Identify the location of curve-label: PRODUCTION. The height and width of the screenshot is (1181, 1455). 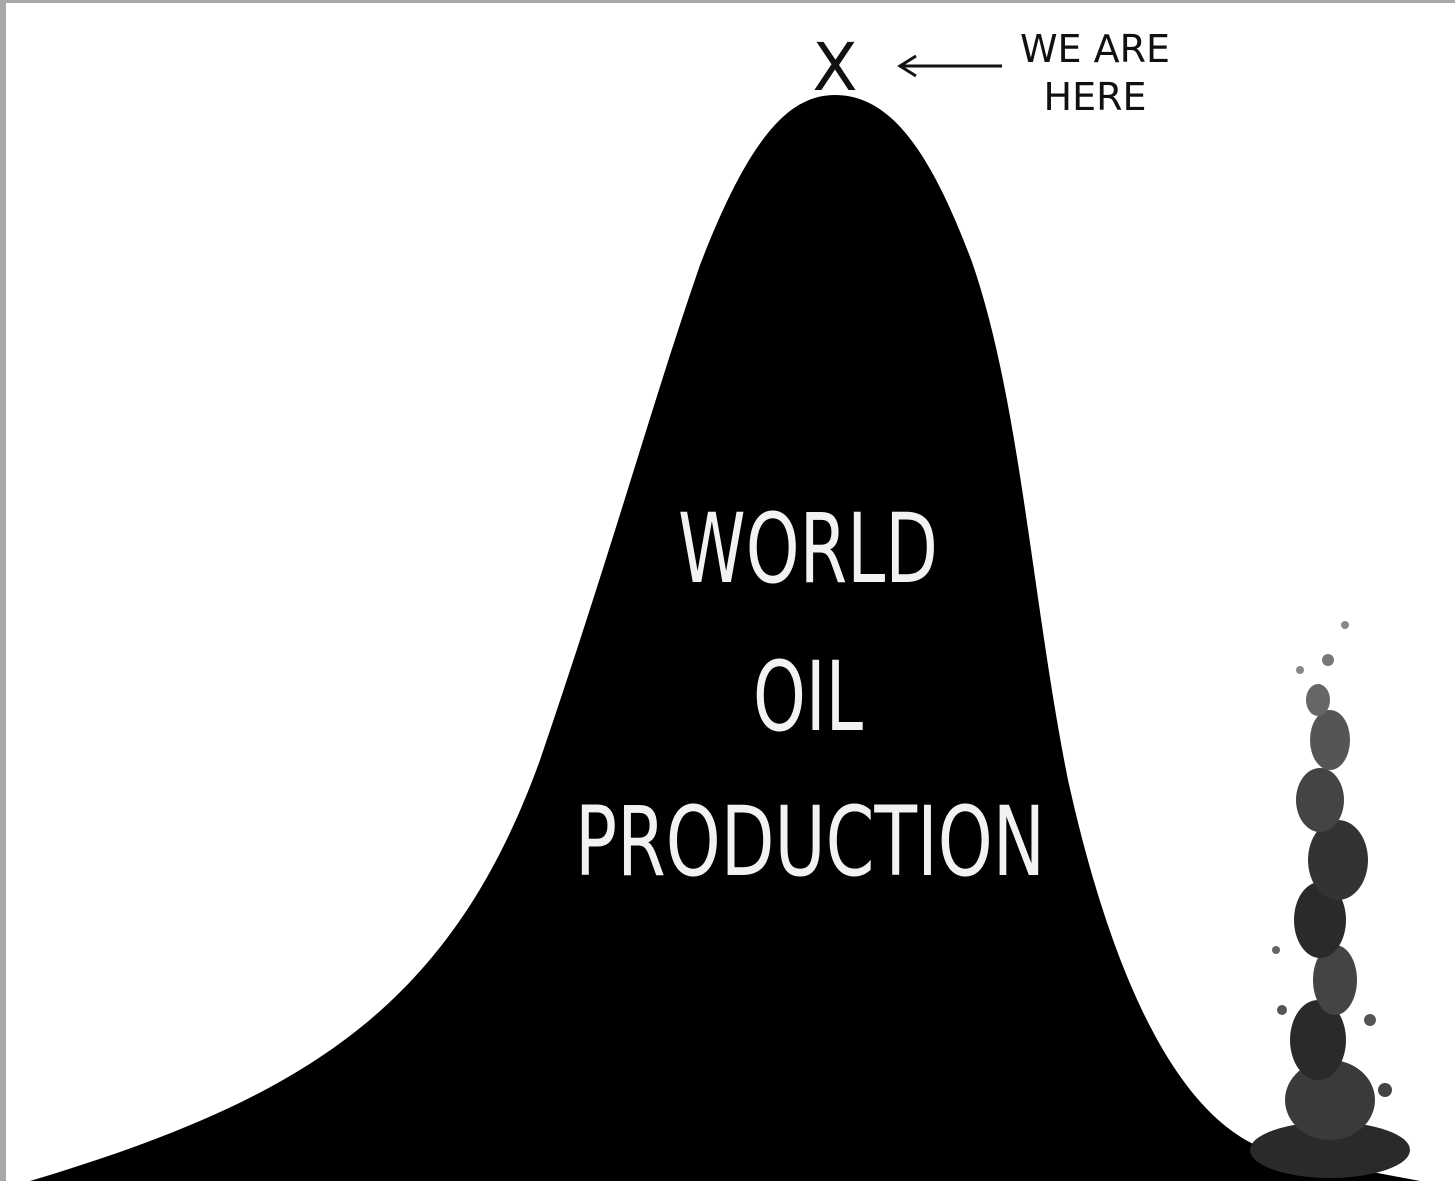
(810, 842).